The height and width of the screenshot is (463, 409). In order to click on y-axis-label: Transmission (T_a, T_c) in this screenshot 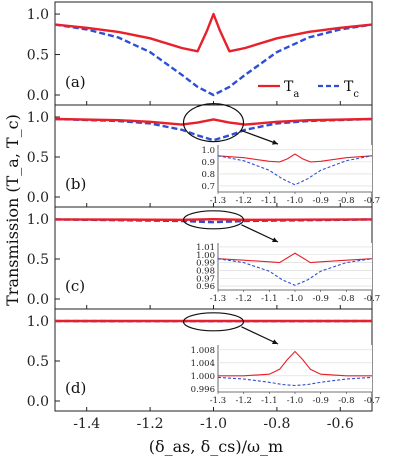, I will do `click(12, 210)`.